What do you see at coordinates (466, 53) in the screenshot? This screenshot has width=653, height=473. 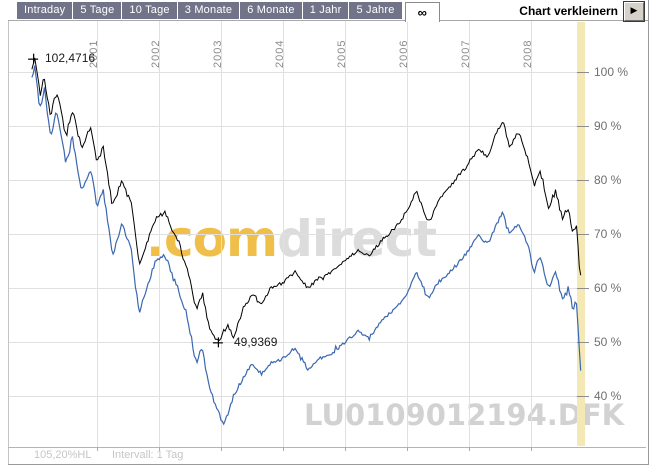 I see `x-axis-label-2007: 2007` at bounding box center [466, 53].